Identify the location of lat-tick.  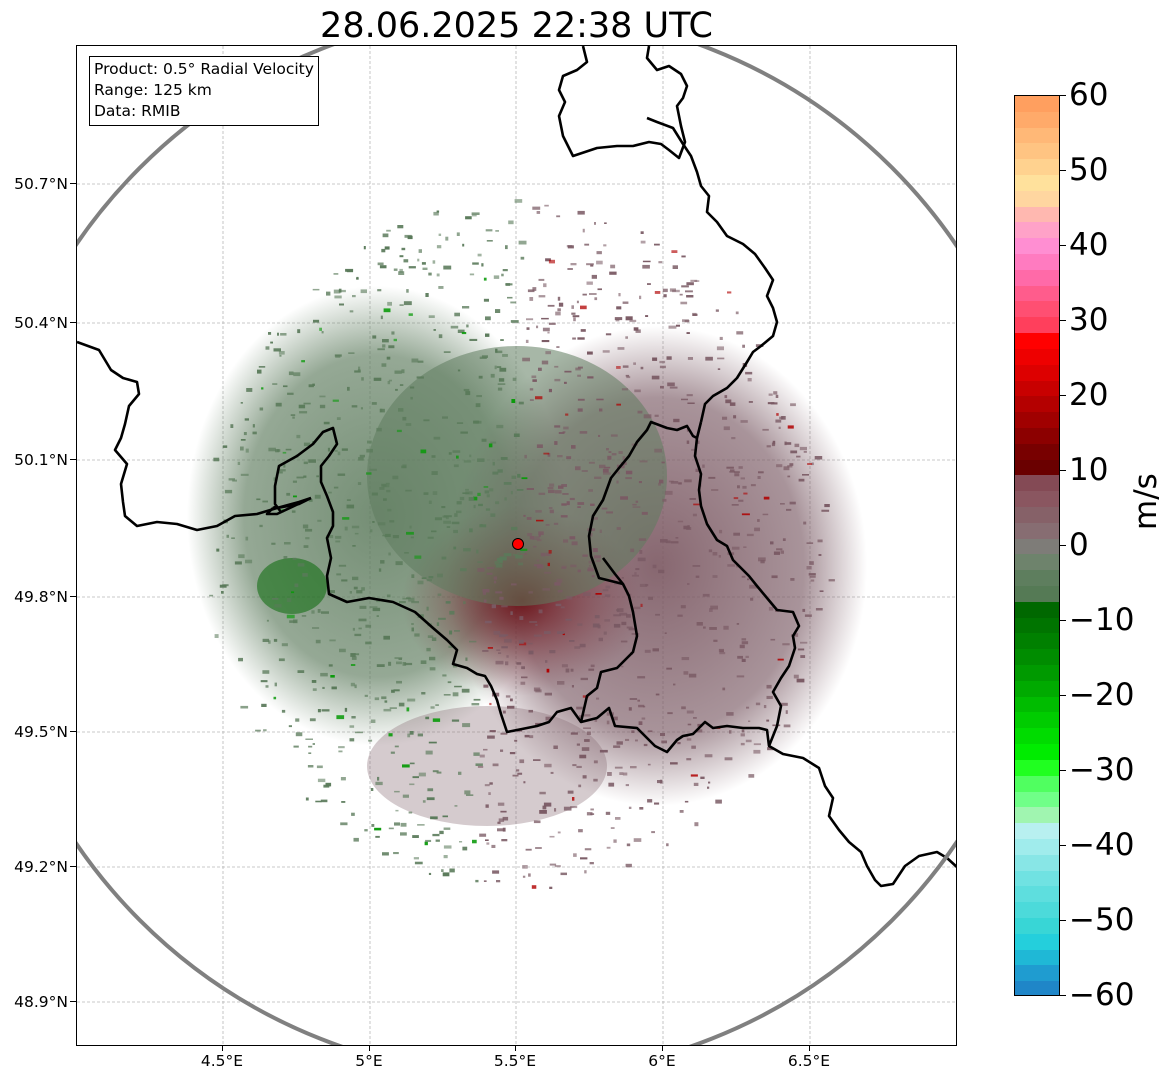
(73, 322).